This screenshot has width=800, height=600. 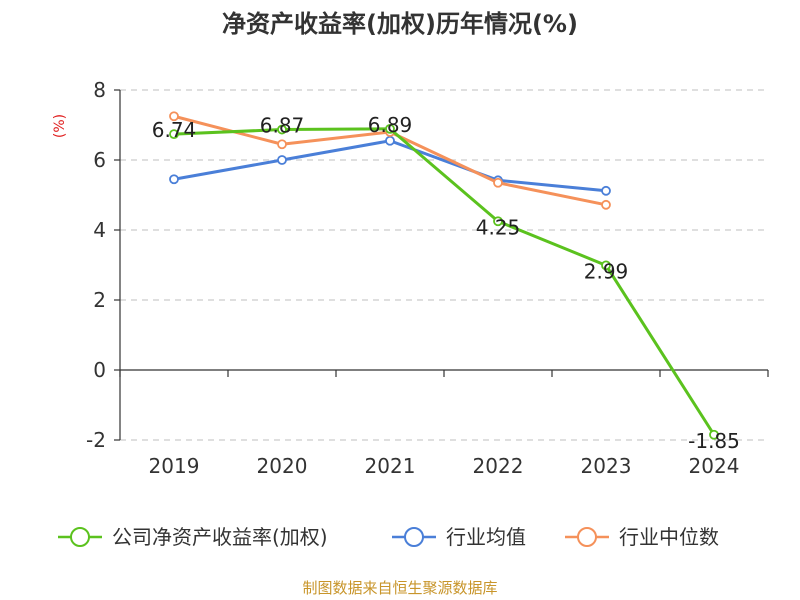 What do you see at coordinates (498, 466) in the screenshot?
I see `x-tick-label: 2022` at bounding box center [498, 466].